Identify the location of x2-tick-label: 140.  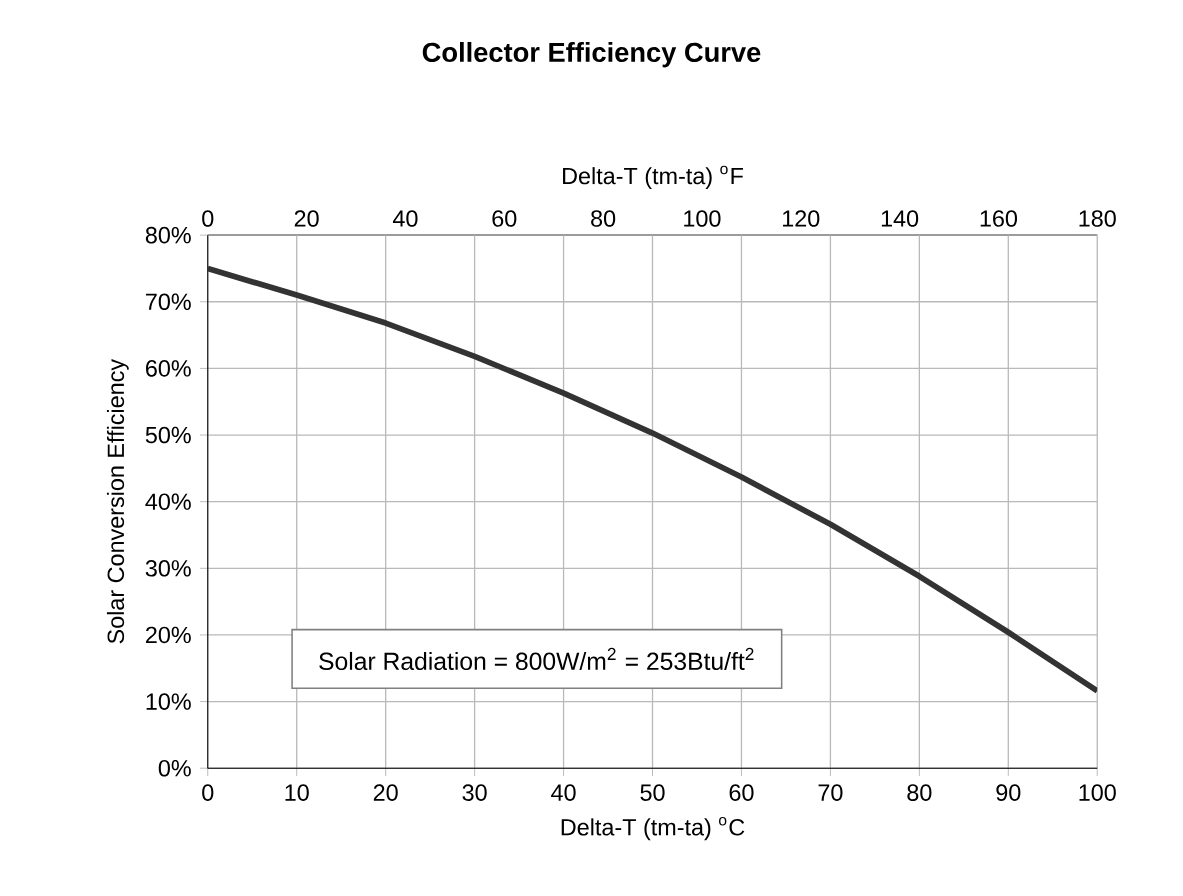
(900, 218).